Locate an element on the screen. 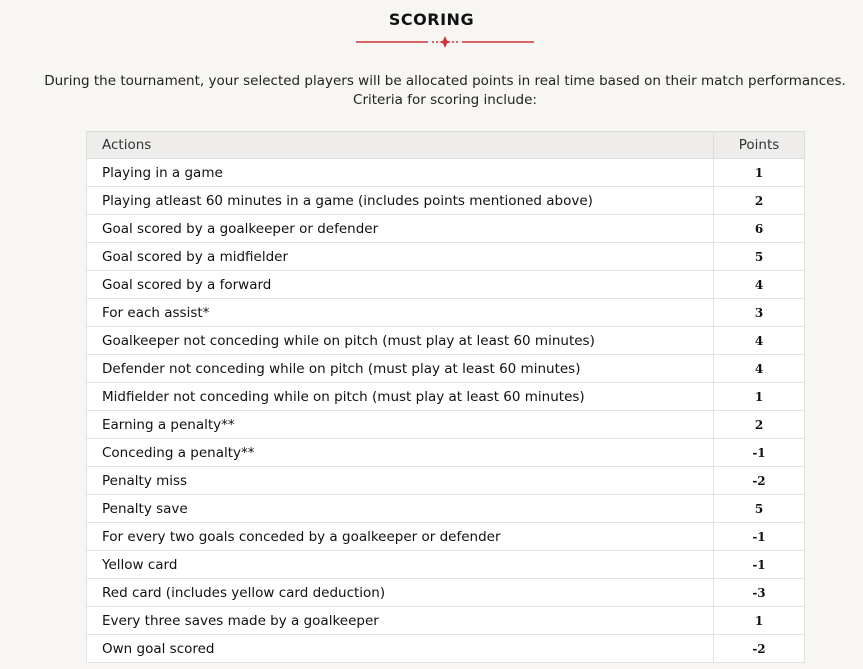 The width and height of the screenshot is (863, 669). table-row: Earning a penalty** 2 is located at coordinates (445, 424).